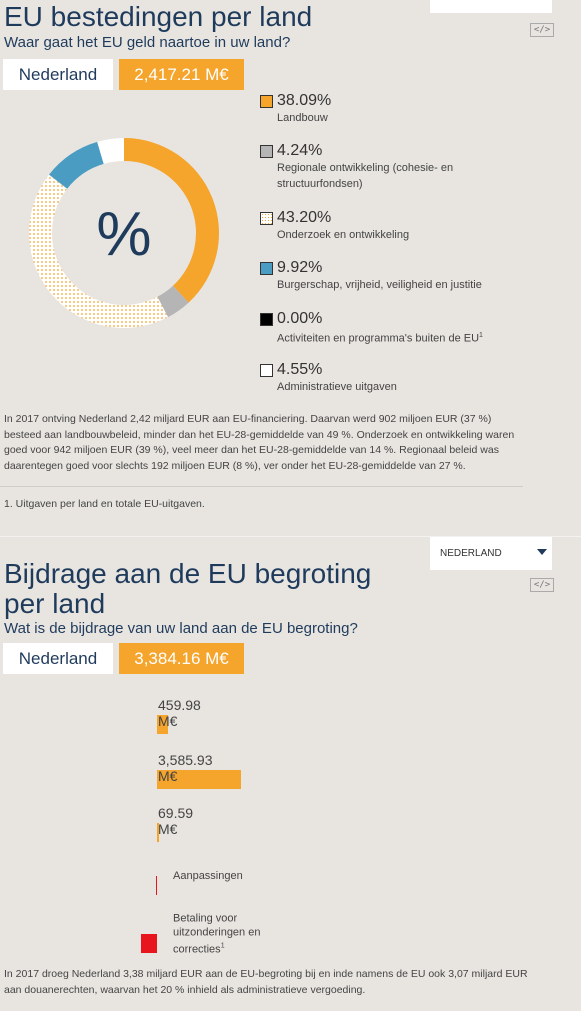  I want to click on value-label: 459.98 M€, so click(179, 713).